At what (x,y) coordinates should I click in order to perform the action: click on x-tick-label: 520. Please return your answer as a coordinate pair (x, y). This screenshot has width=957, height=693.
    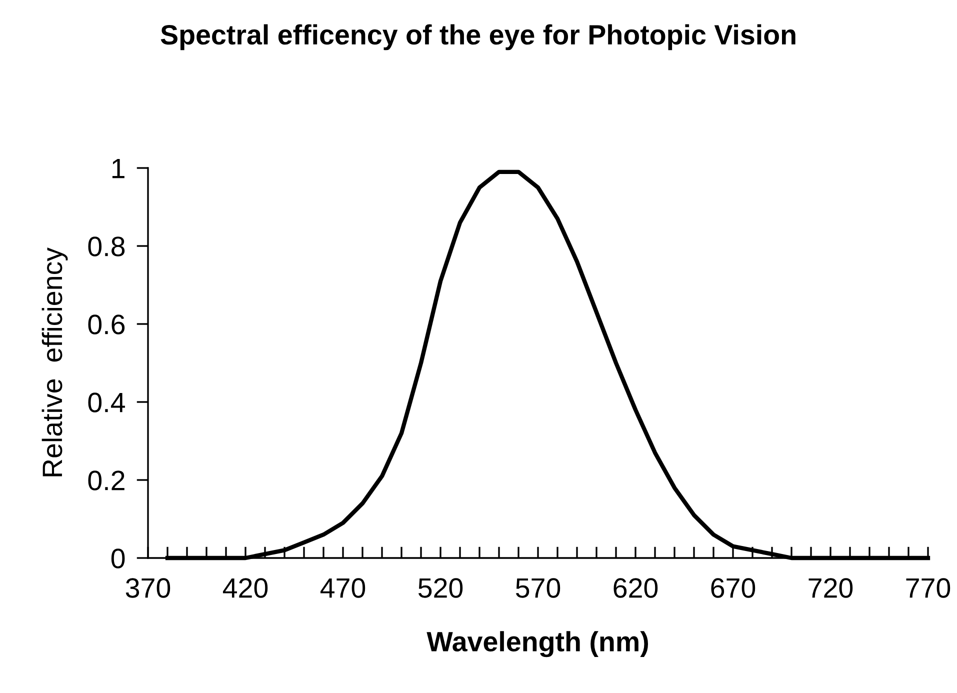
    Looking at the image, I should click on (440, 588).